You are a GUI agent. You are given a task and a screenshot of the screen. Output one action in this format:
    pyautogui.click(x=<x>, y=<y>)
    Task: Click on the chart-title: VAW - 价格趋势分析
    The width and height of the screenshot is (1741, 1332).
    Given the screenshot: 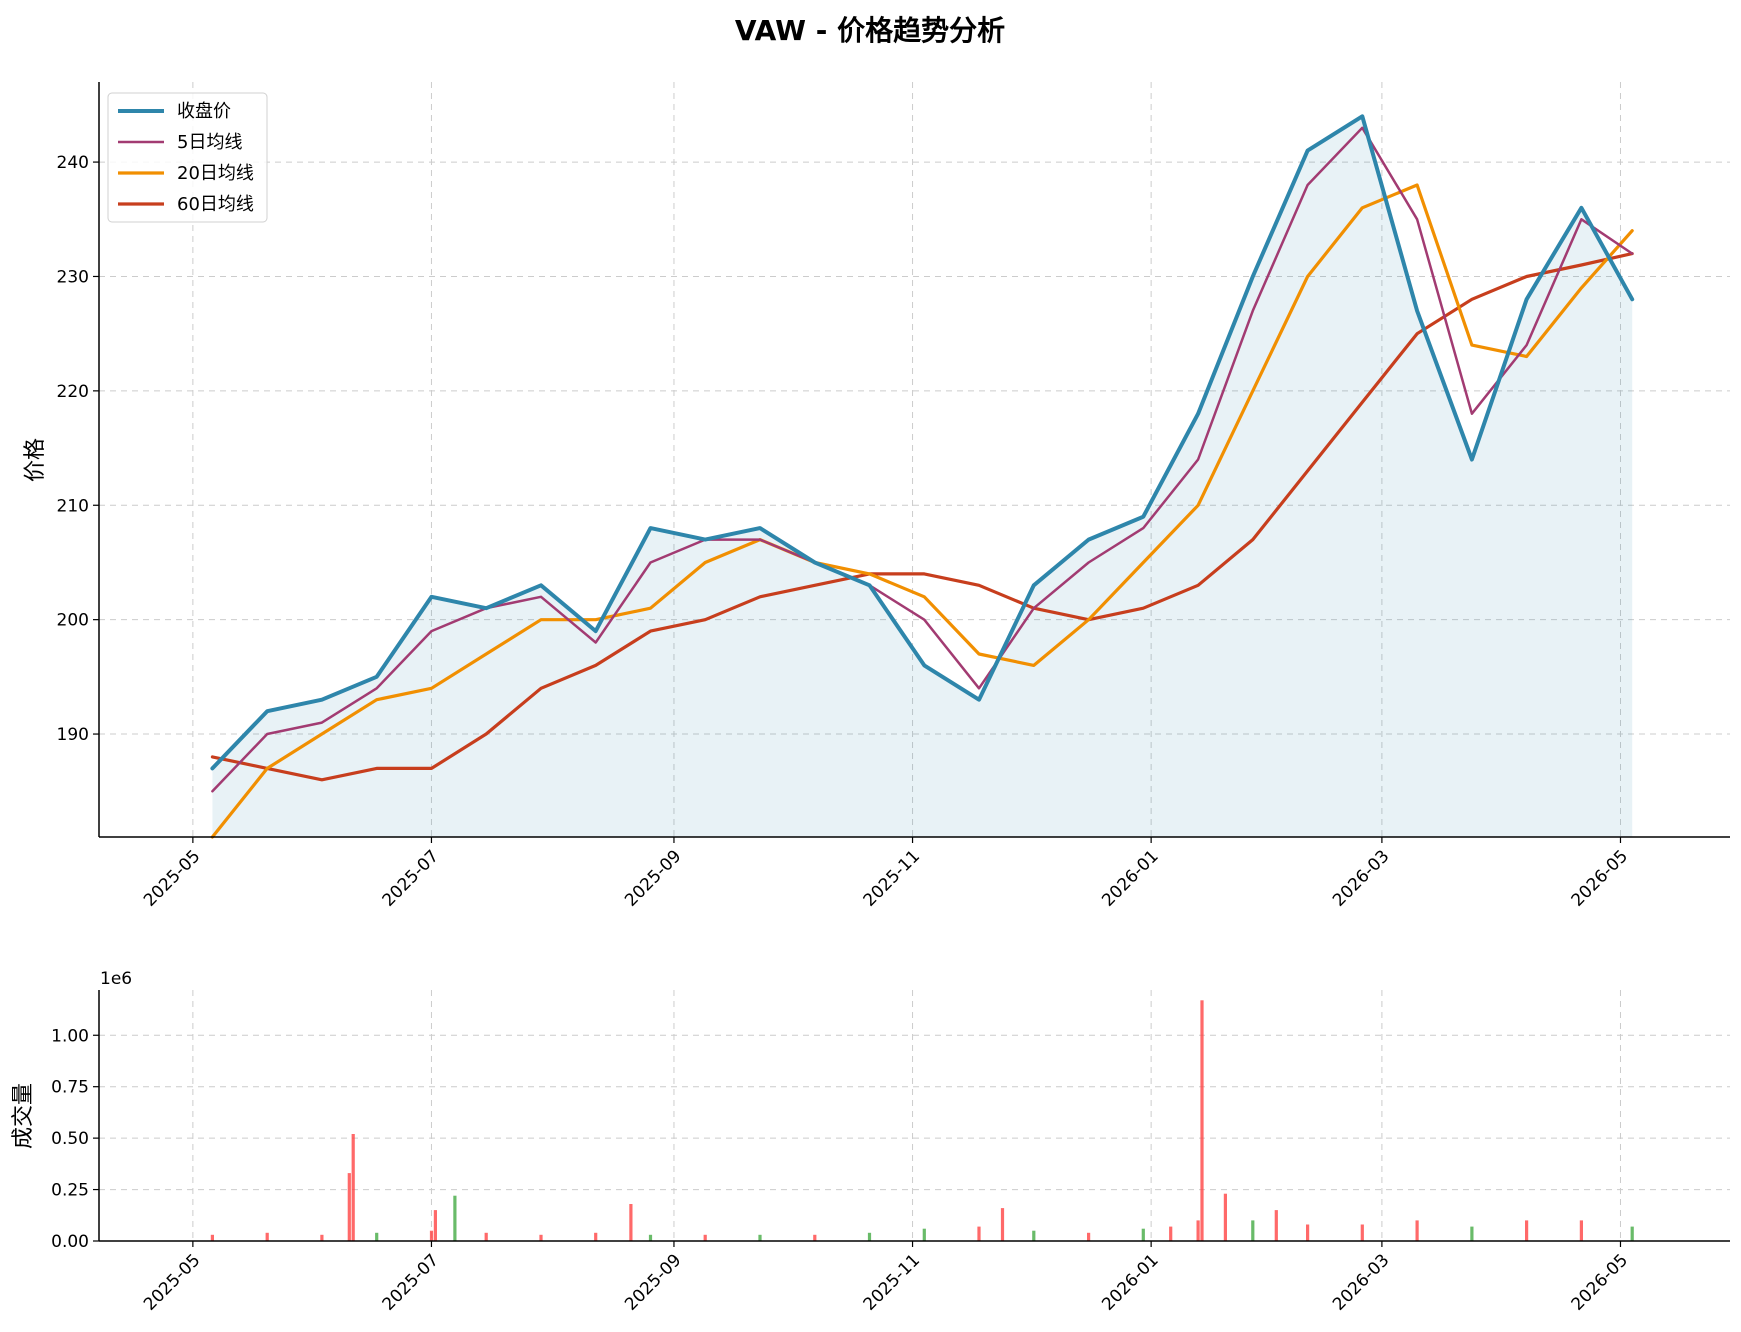 What is the action you would take?
    pyautogui.click(x=870, y=30)
    